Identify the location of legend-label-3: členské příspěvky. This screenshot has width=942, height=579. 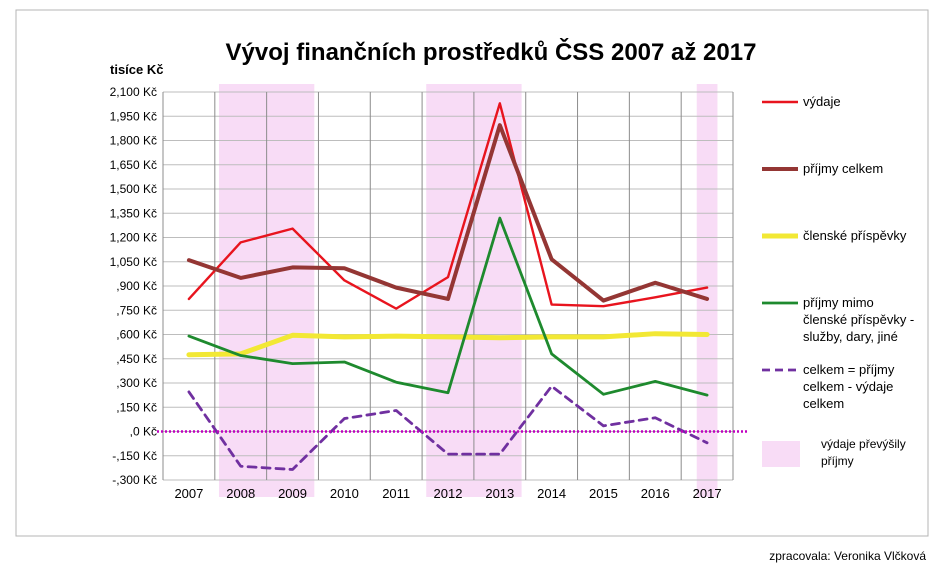
(855, 235).